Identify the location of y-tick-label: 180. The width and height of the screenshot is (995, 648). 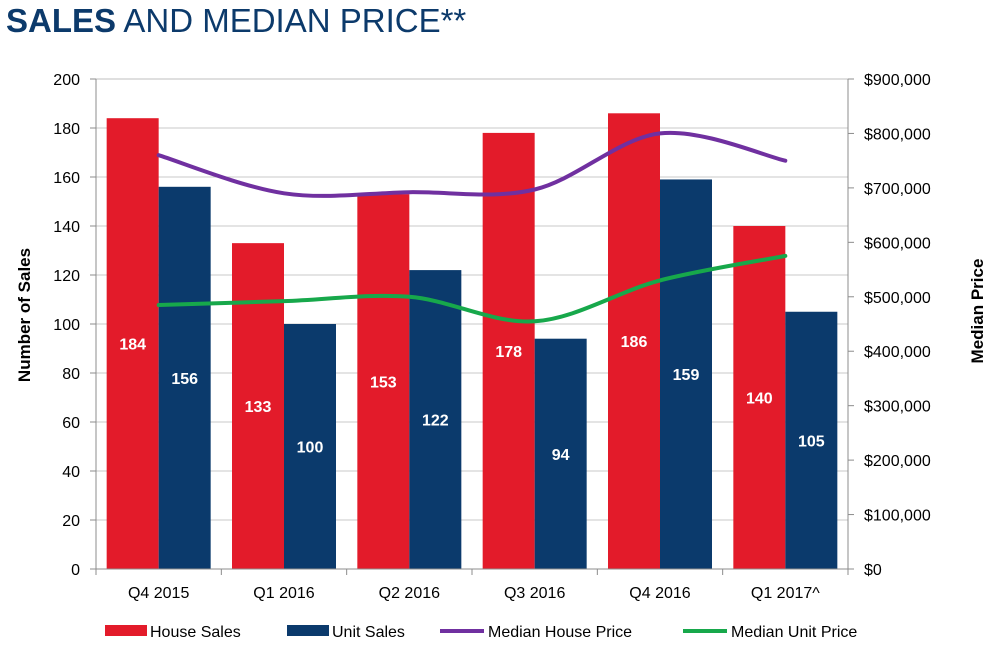
(66, 129).